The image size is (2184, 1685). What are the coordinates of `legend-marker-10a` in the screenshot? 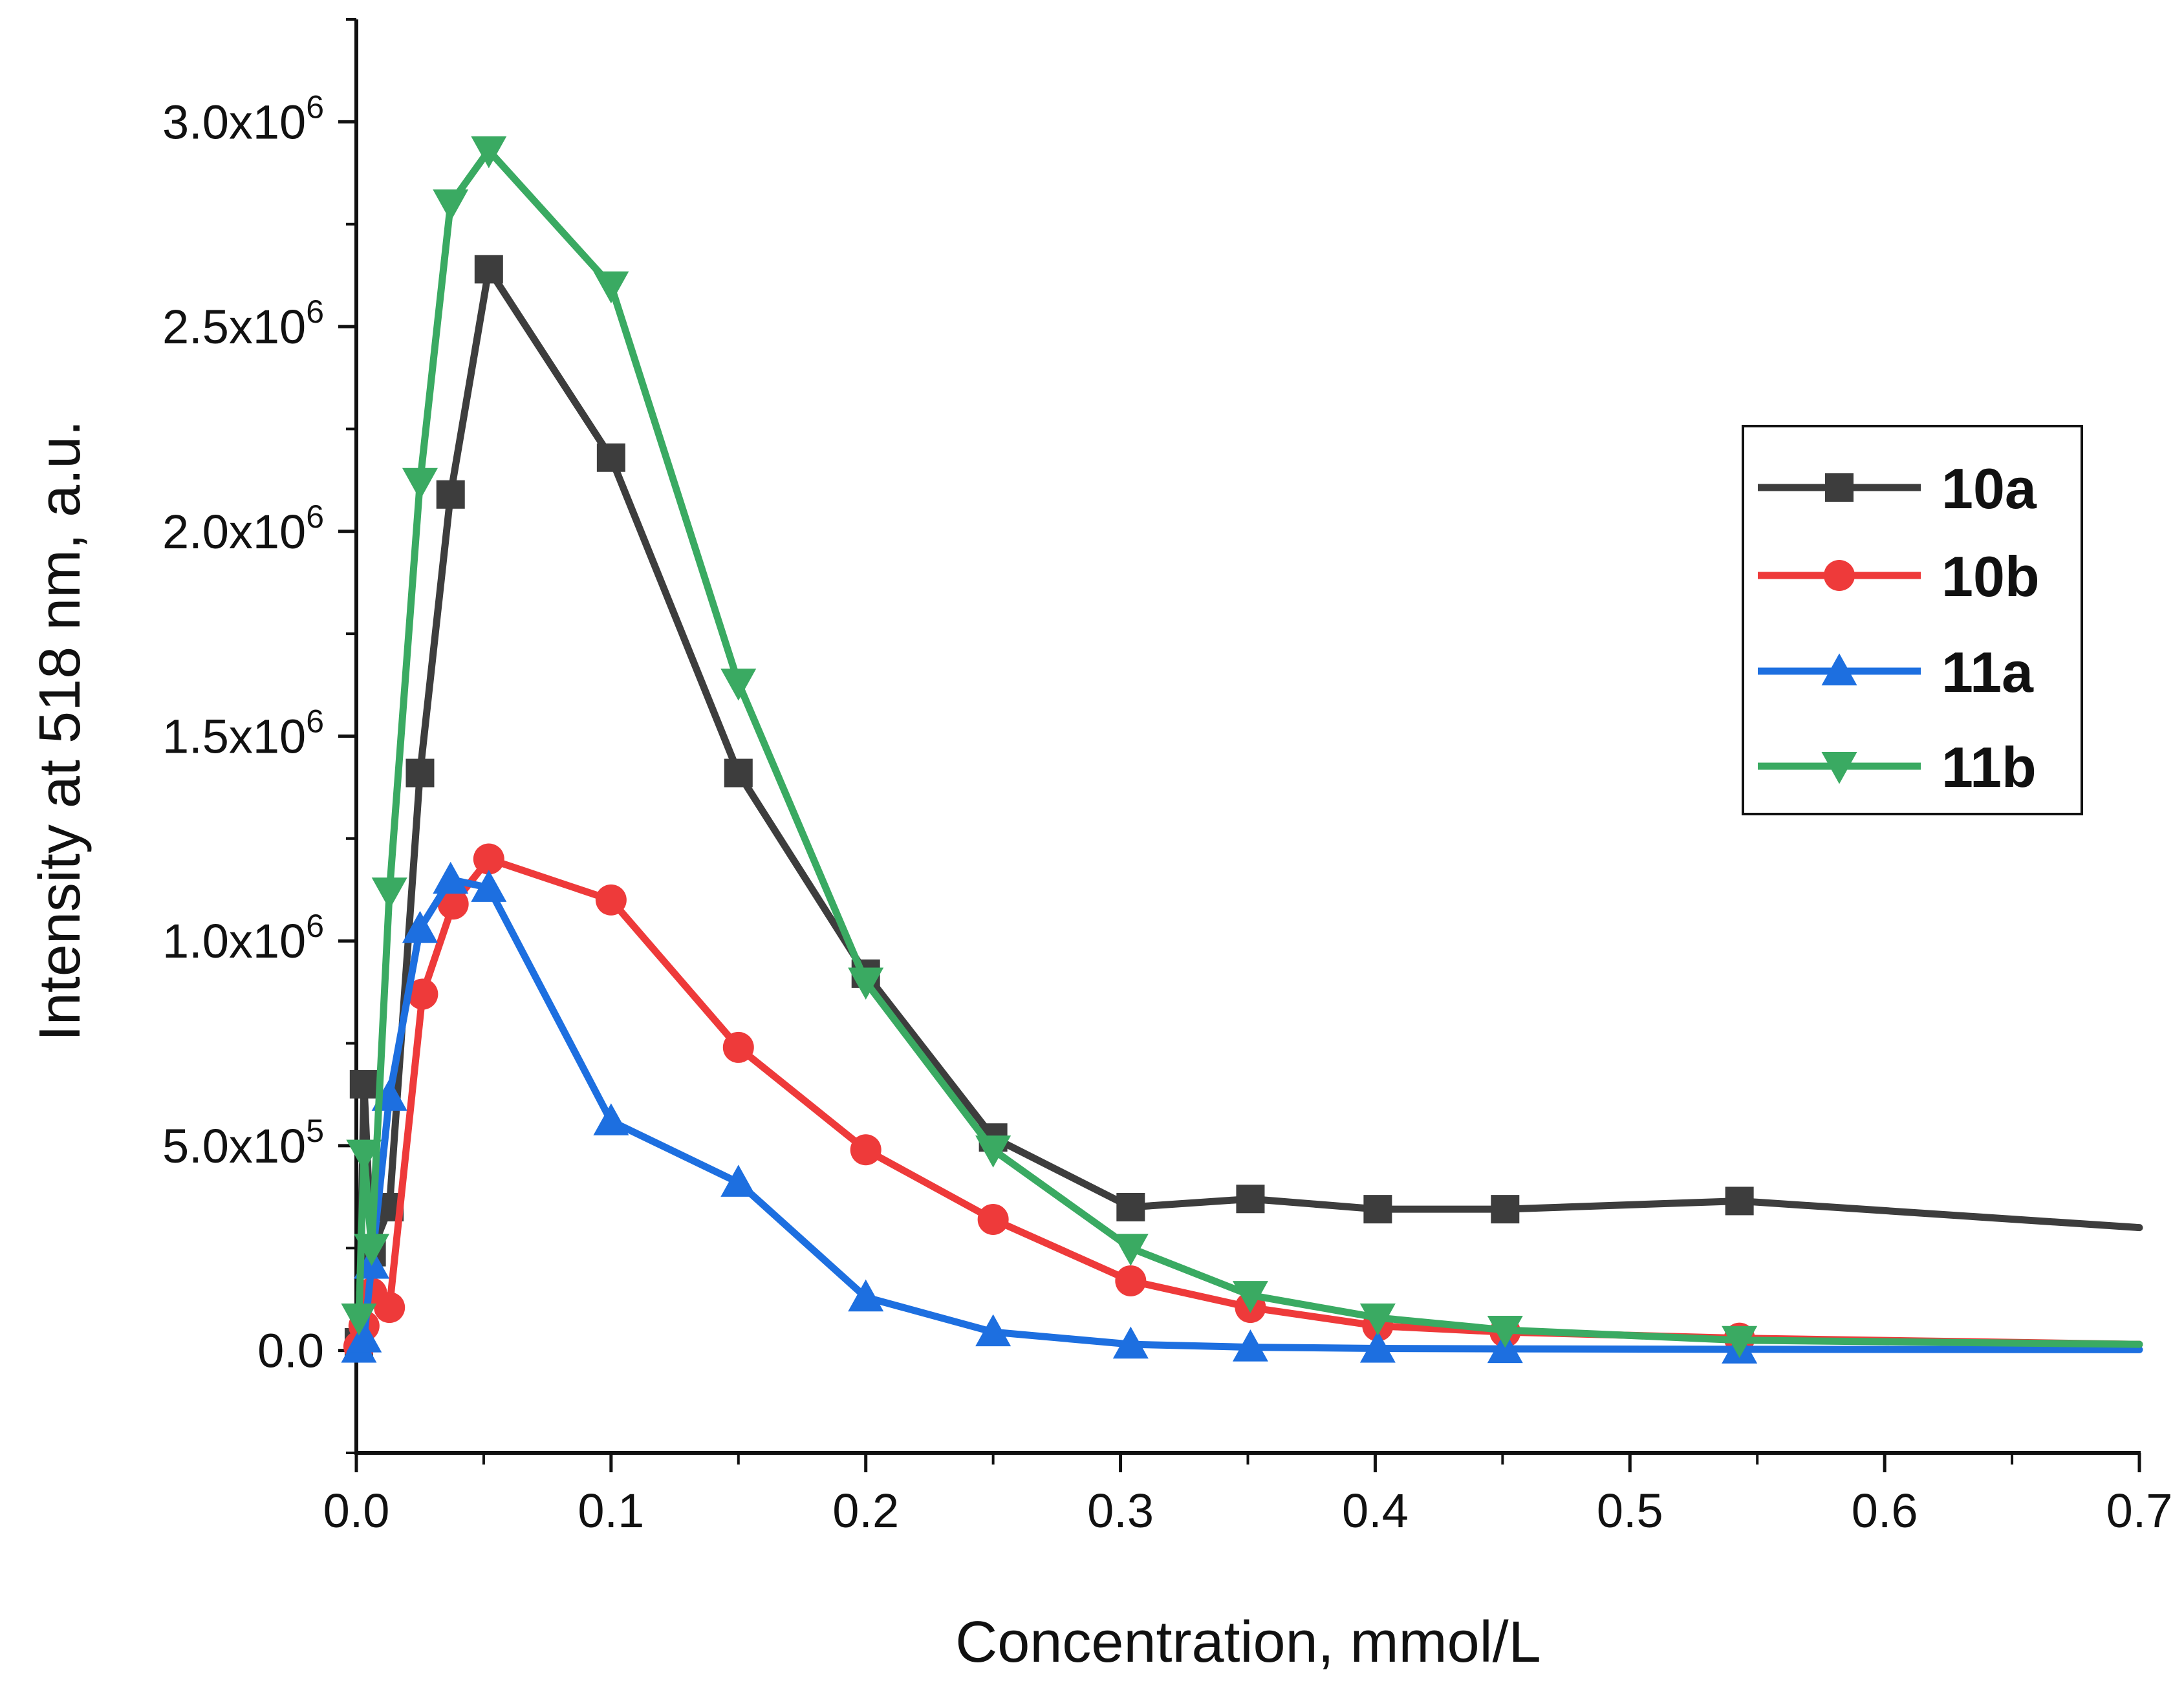 It's located at (1839, 487).